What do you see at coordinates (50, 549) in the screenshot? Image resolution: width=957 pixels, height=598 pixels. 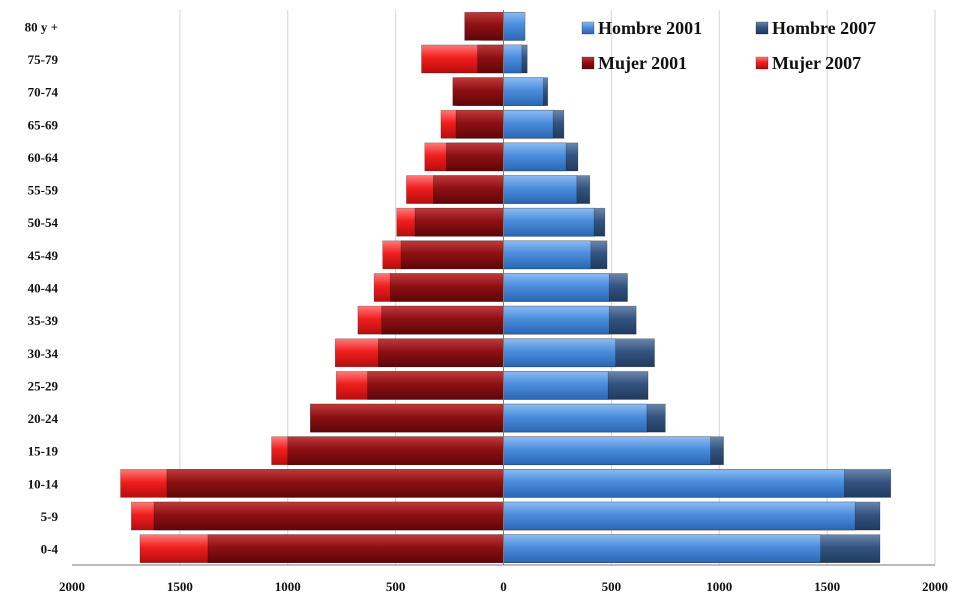 I see `y-tick-label: 0-4` at bounding box center [50, 549].